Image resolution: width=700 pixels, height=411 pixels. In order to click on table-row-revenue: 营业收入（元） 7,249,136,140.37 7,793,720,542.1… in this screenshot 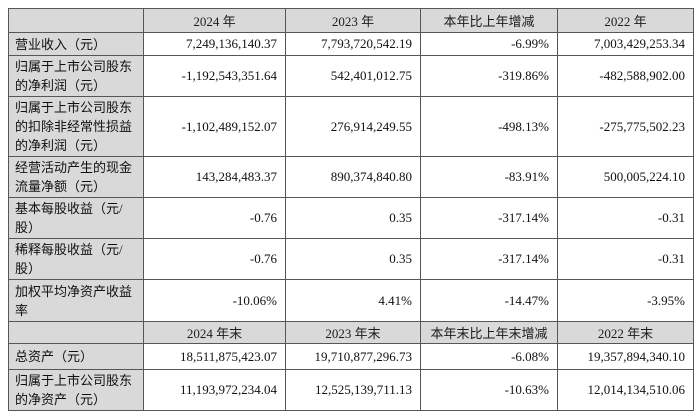, I will do `click(351, 44)`.